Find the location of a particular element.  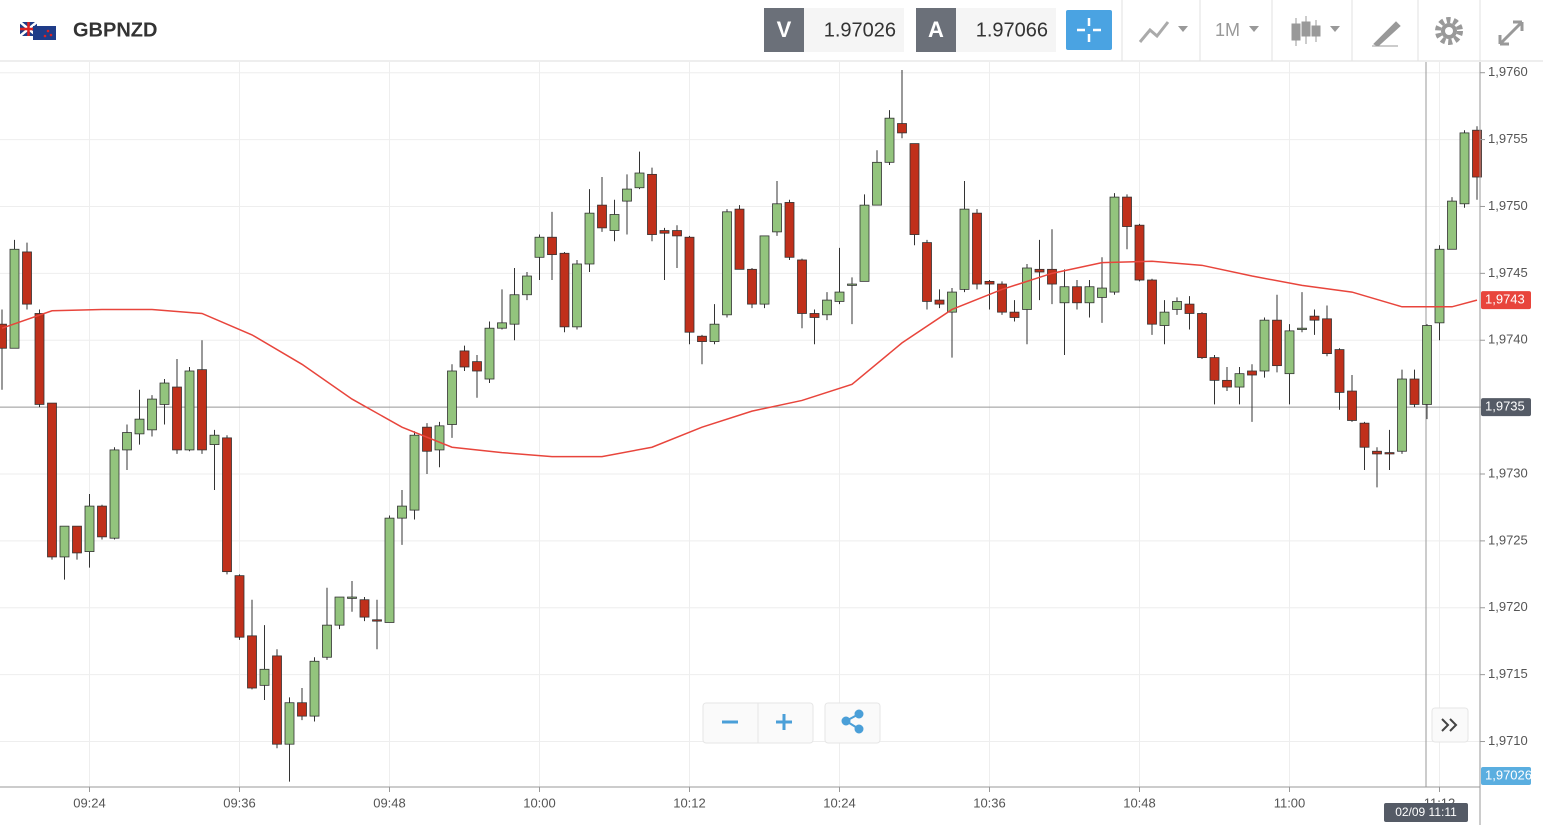

y-tick-label: 1,9755 is located at coordinates (1508, 138).